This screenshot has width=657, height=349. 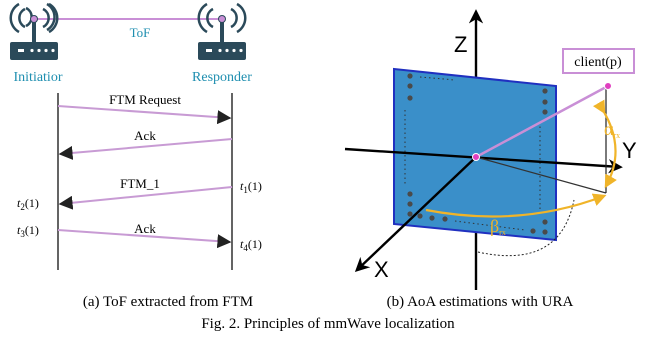 I want to click on axis-label-z: Z, so click(x=460, y=44).